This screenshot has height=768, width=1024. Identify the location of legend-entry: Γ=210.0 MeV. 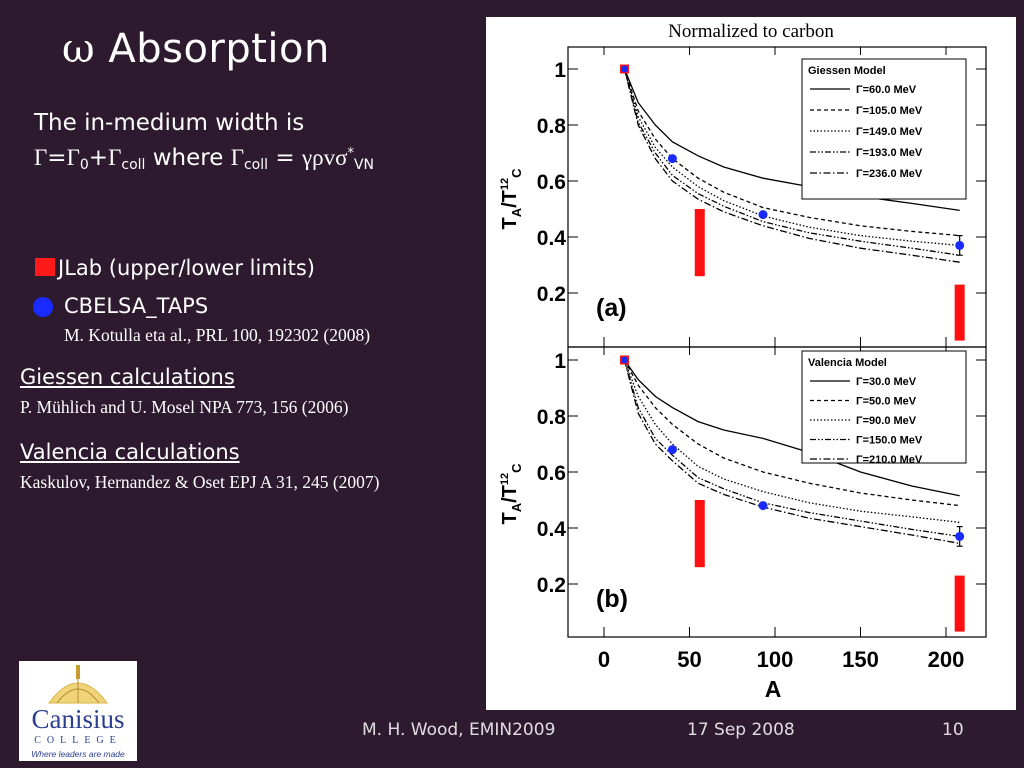
(889, 460).